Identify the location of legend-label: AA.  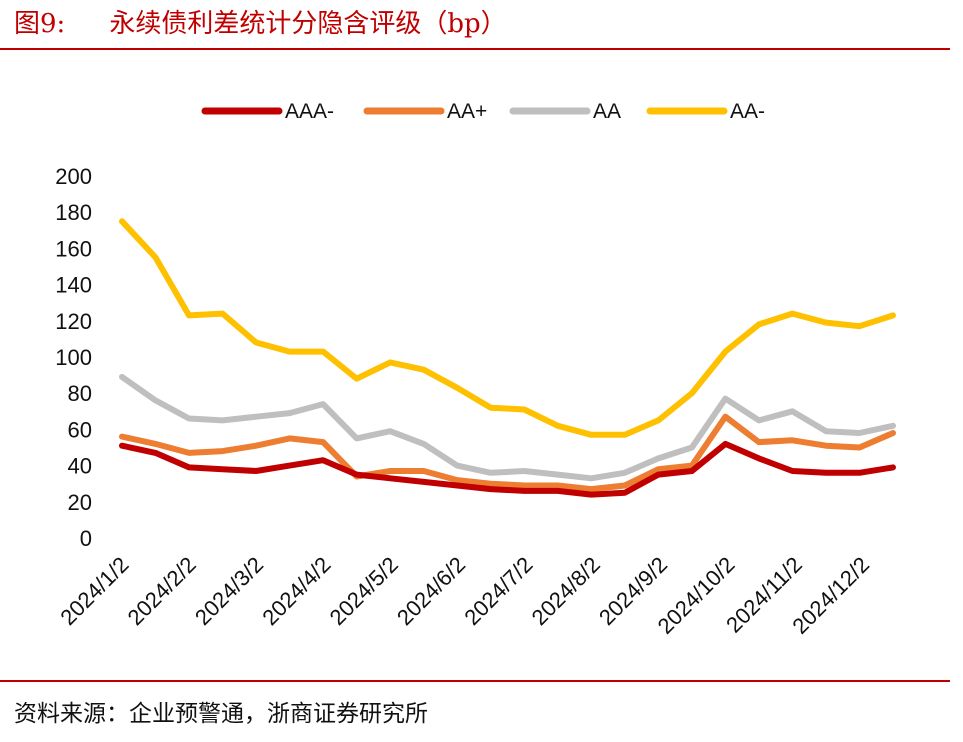
(607, 111).